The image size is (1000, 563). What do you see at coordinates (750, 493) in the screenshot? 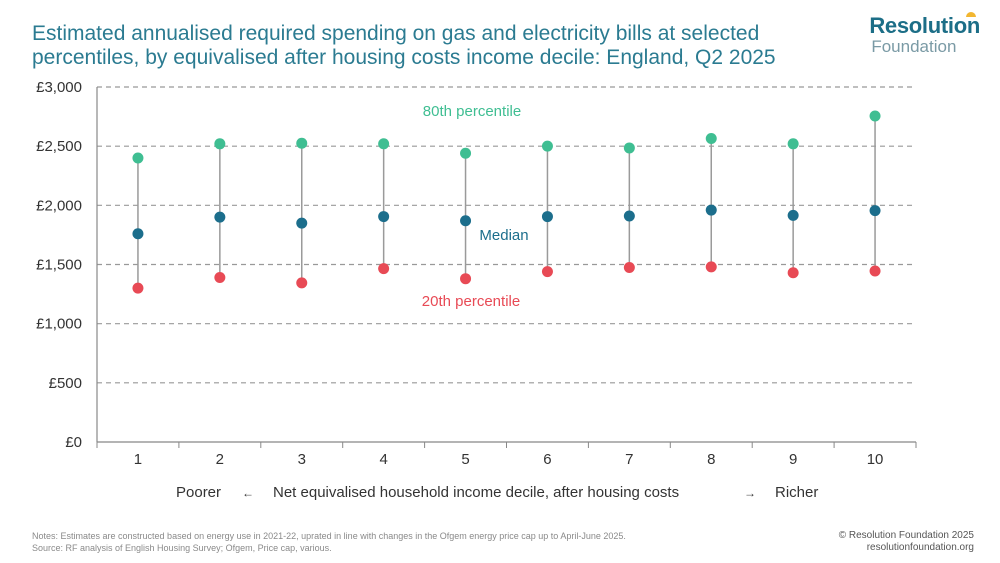
I see `right-arrow-icon: →` at bounding box center [750, 493].